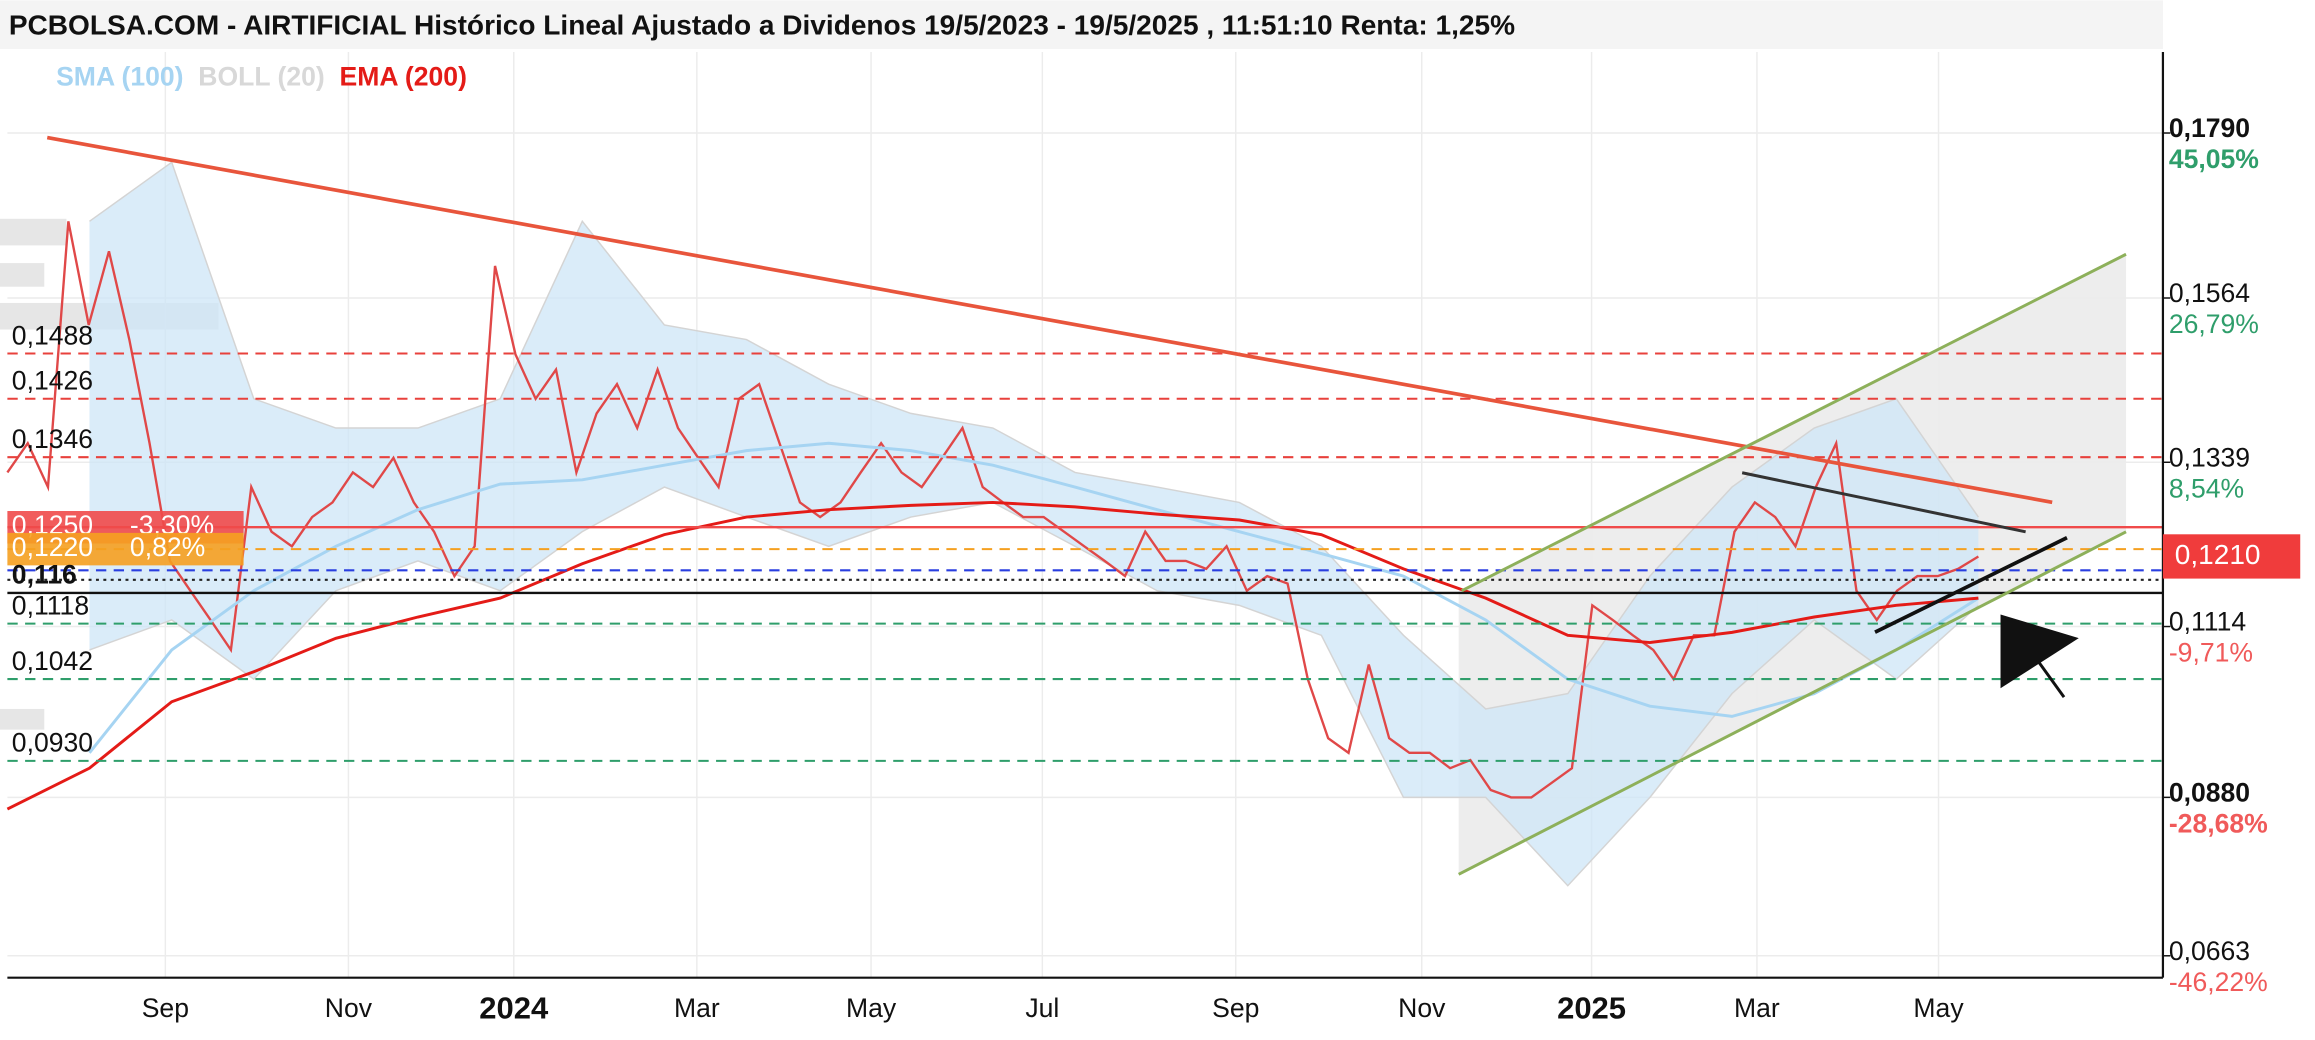 The height and width of the screenshot is (1040, 2315). What do you see at coordinates (52, 381) in the screenshot?
I see `level-label: 0,1426` at bounding box center [52, 381].